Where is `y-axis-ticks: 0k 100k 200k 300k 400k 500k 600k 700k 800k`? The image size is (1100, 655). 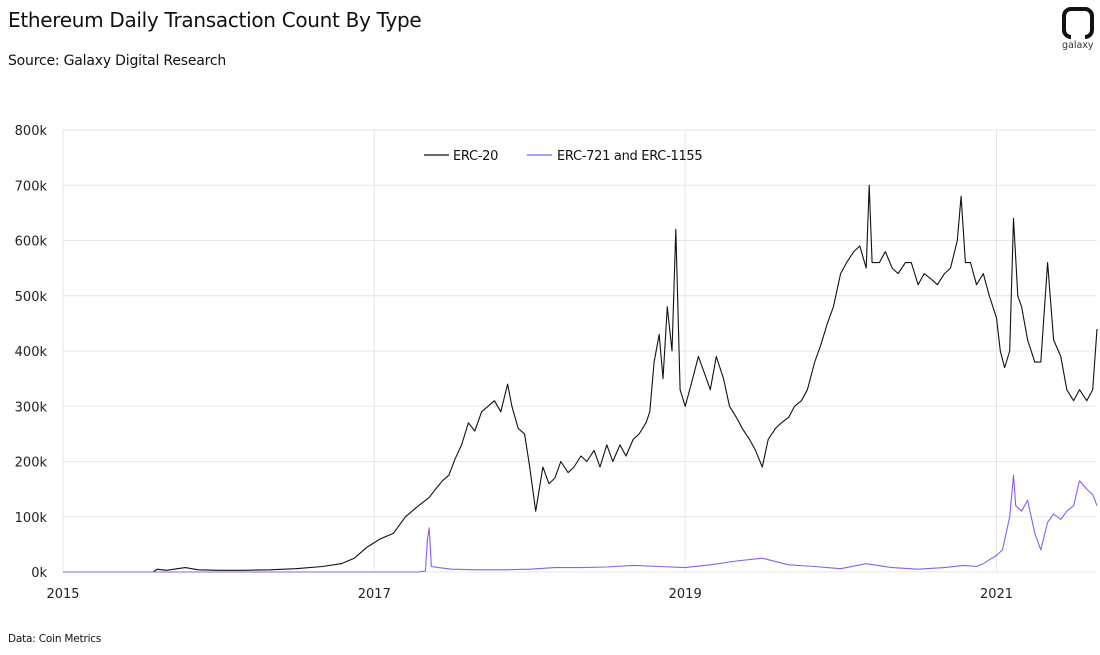 y-axis-ticks: 0k 100k 200k 300k 400k 500k 600k 700k 800k is located at coordinates (31, 352).